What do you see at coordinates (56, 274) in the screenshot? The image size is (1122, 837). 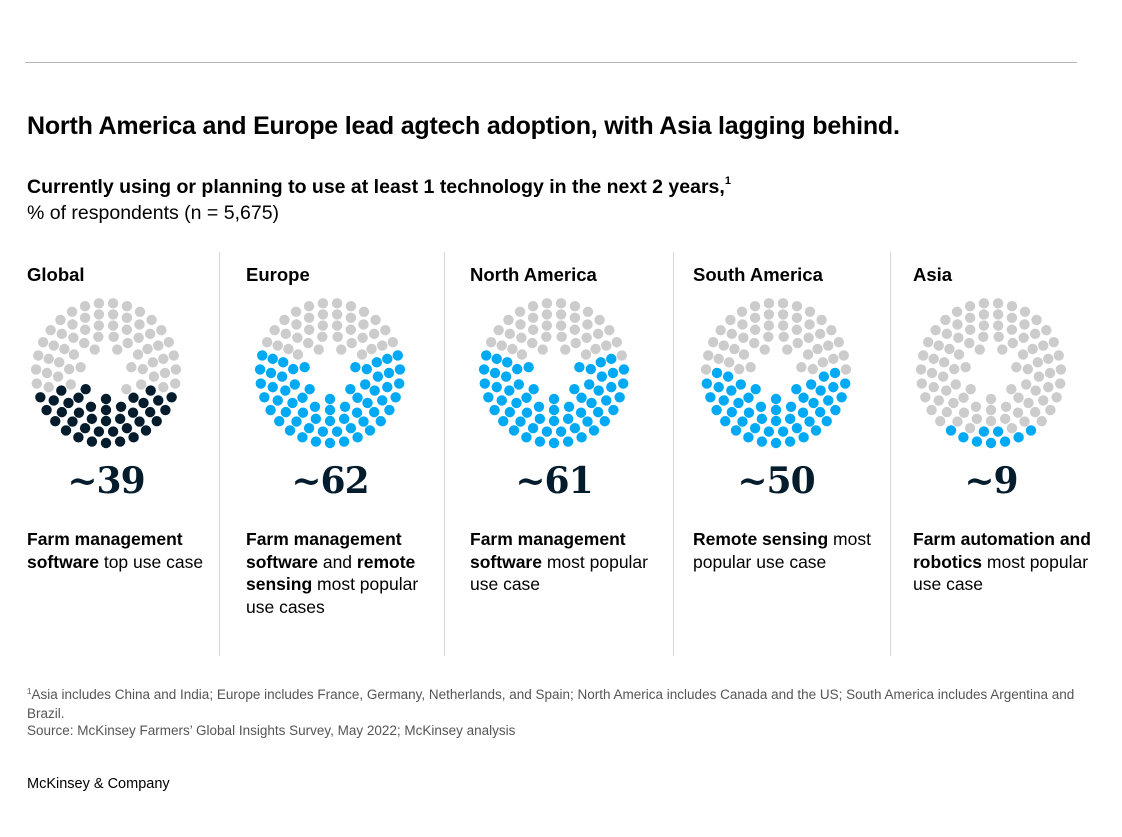 I see `region-label: Global` at bounding box center [56, 274].